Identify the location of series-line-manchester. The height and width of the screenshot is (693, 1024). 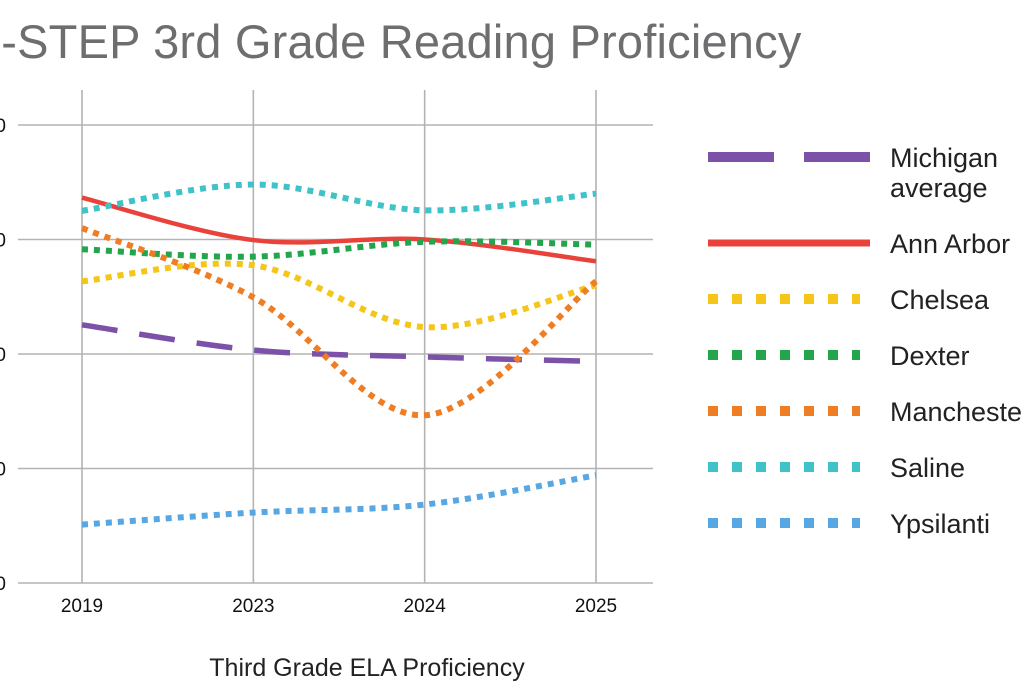
(339, 322).